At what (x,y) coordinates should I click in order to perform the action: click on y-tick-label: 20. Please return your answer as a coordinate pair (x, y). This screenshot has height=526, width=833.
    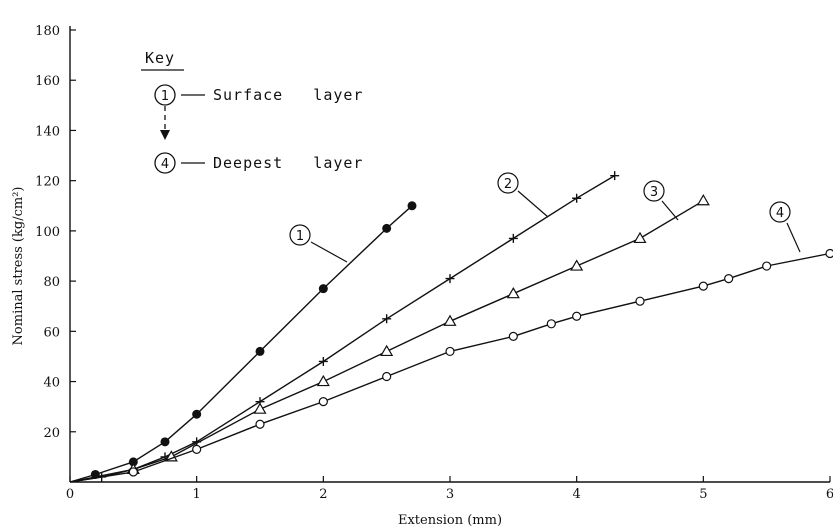
    Looking at the image, I should click on (51, 433).